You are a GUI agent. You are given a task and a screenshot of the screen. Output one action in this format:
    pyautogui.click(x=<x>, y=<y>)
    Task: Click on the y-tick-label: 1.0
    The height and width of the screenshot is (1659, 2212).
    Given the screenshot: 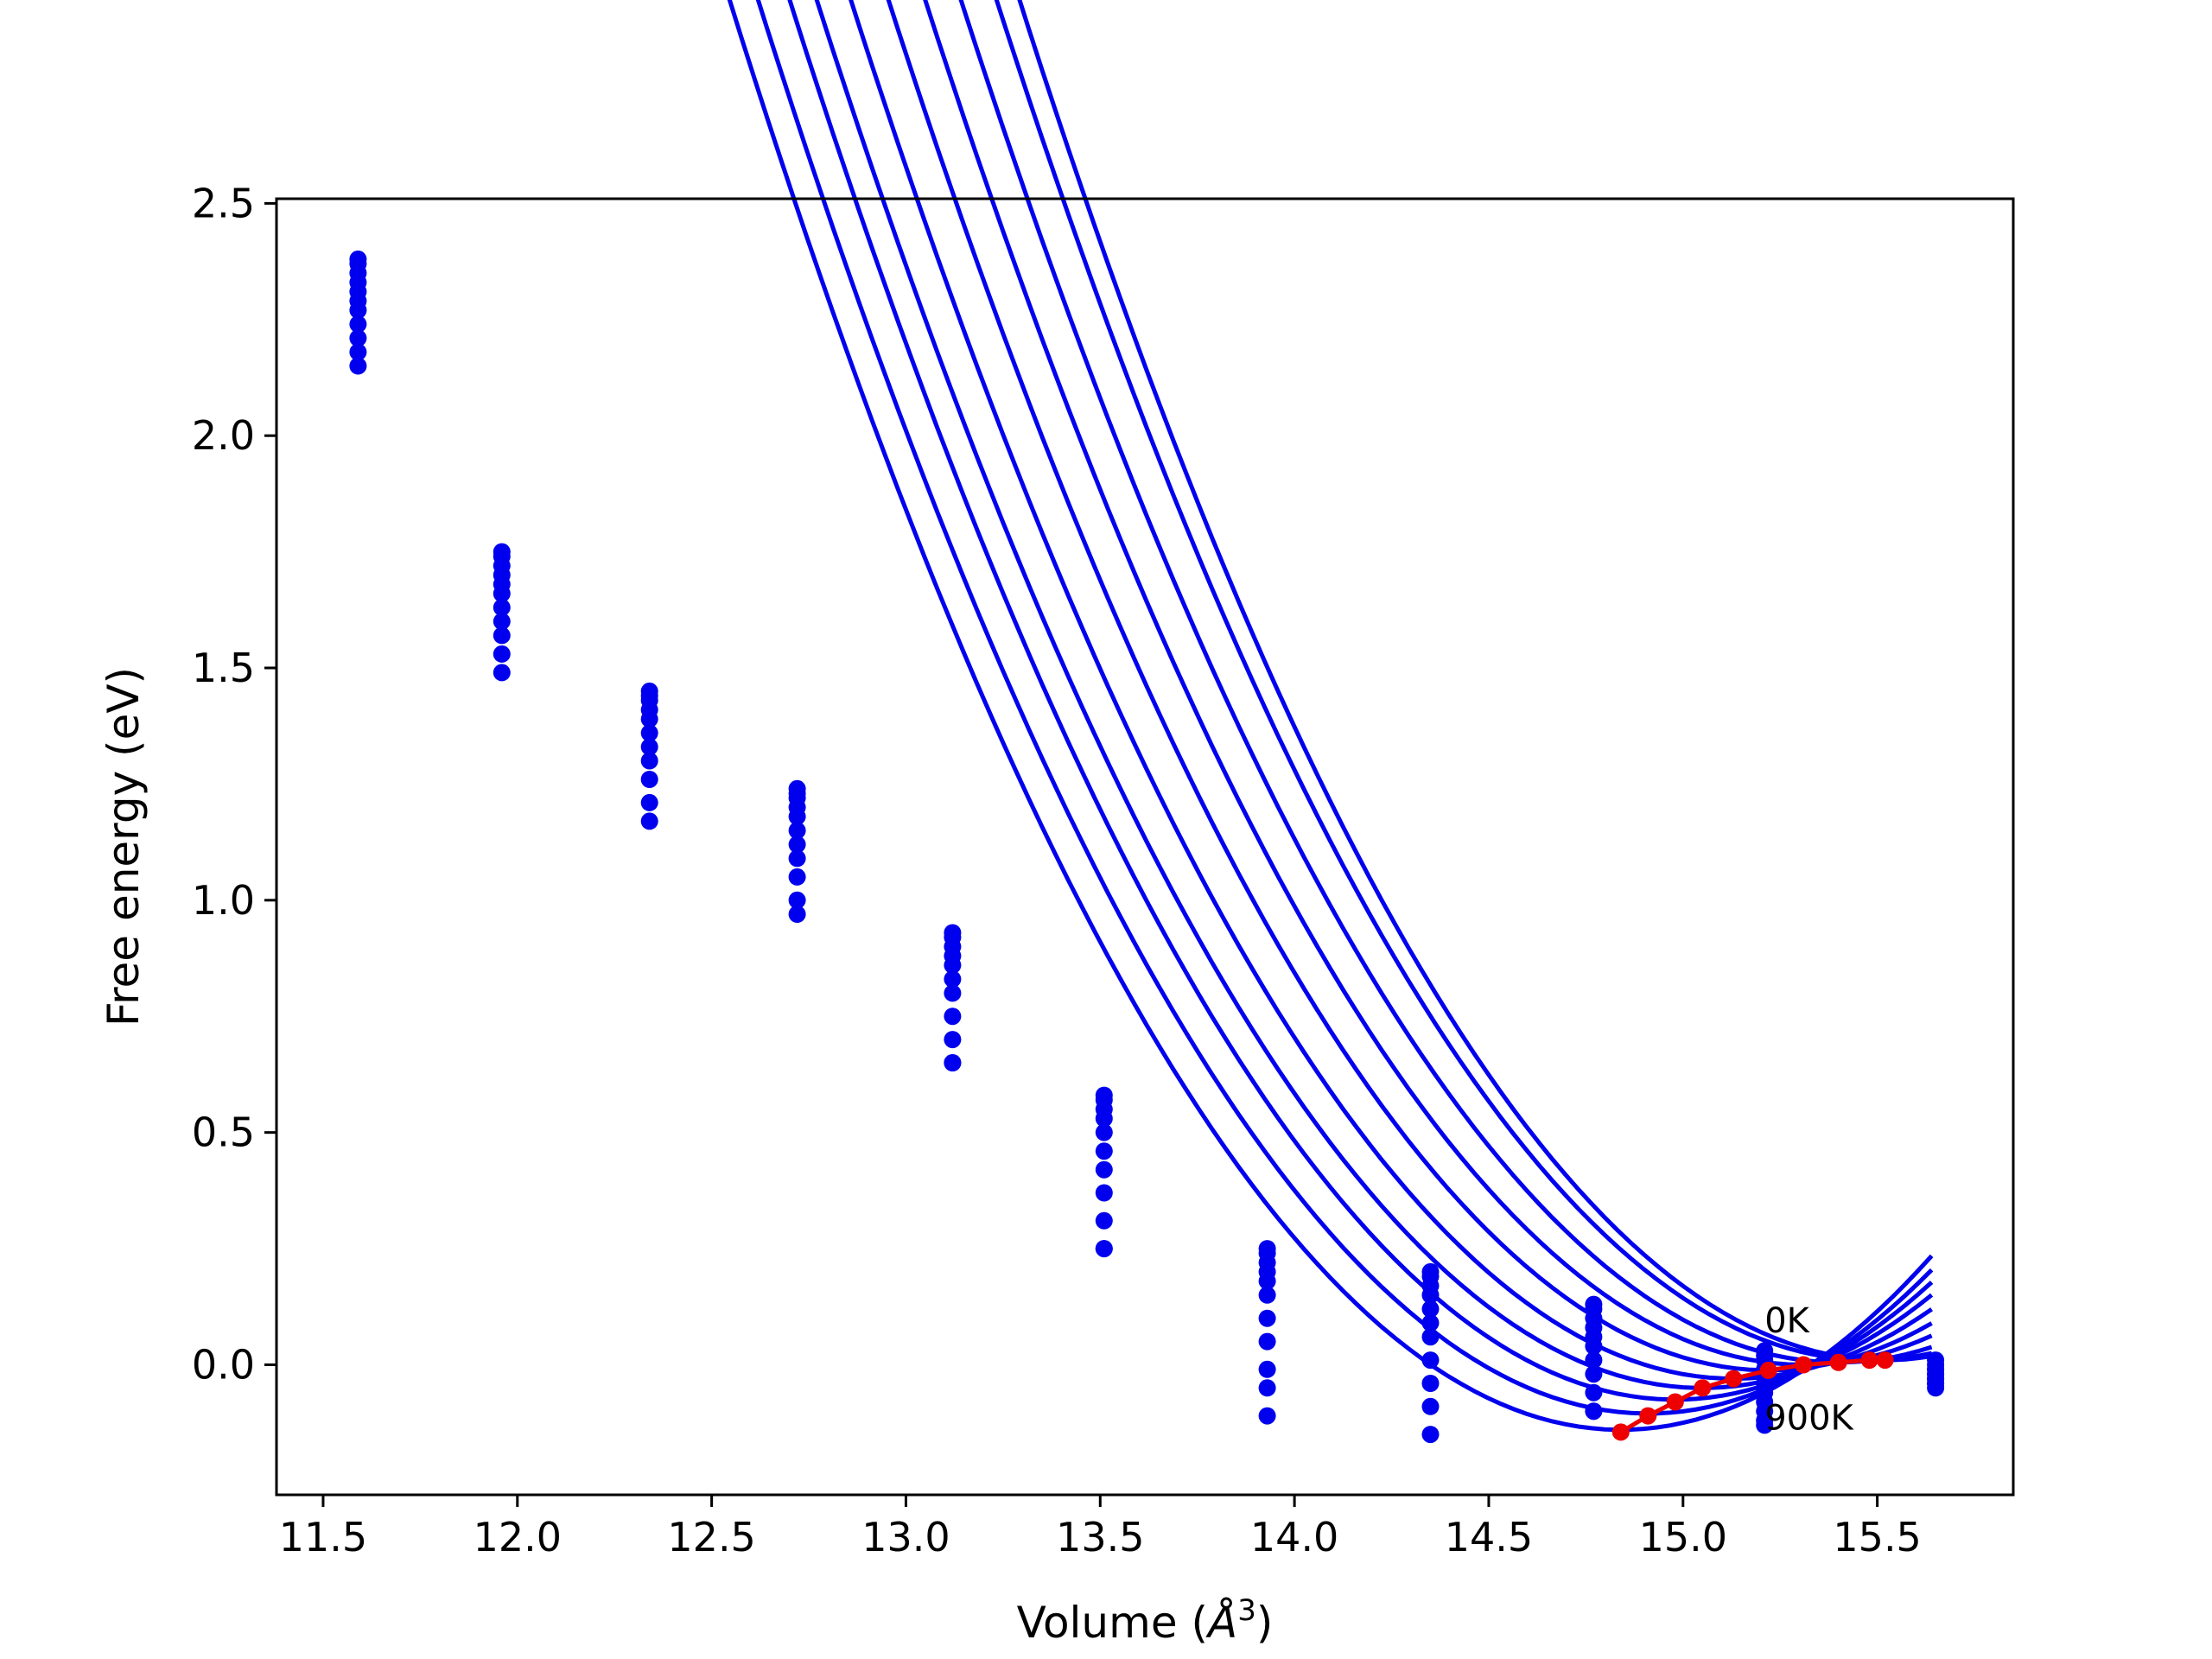 What is the action you would take?
    pyautogui.click(x=223, y=901)
    